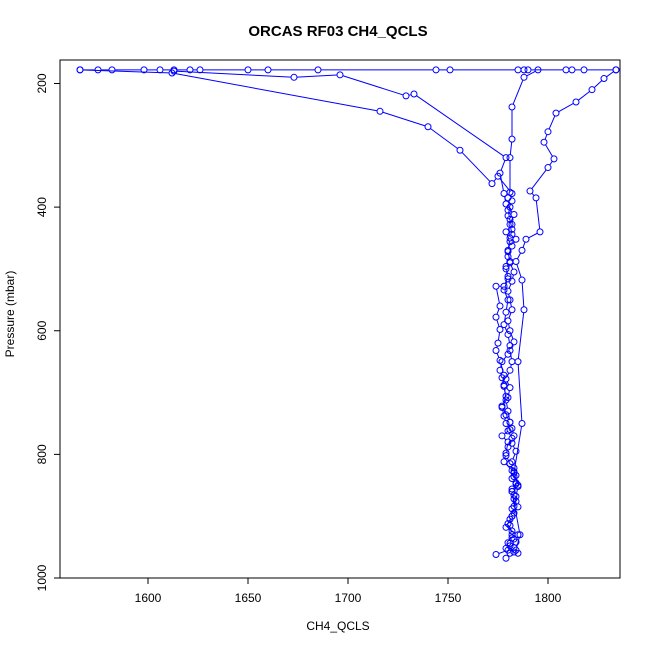 Image resolution: width=650 pixels, height=650 pixels. I want to click on y-tick-label: 800, so click(42, 454).